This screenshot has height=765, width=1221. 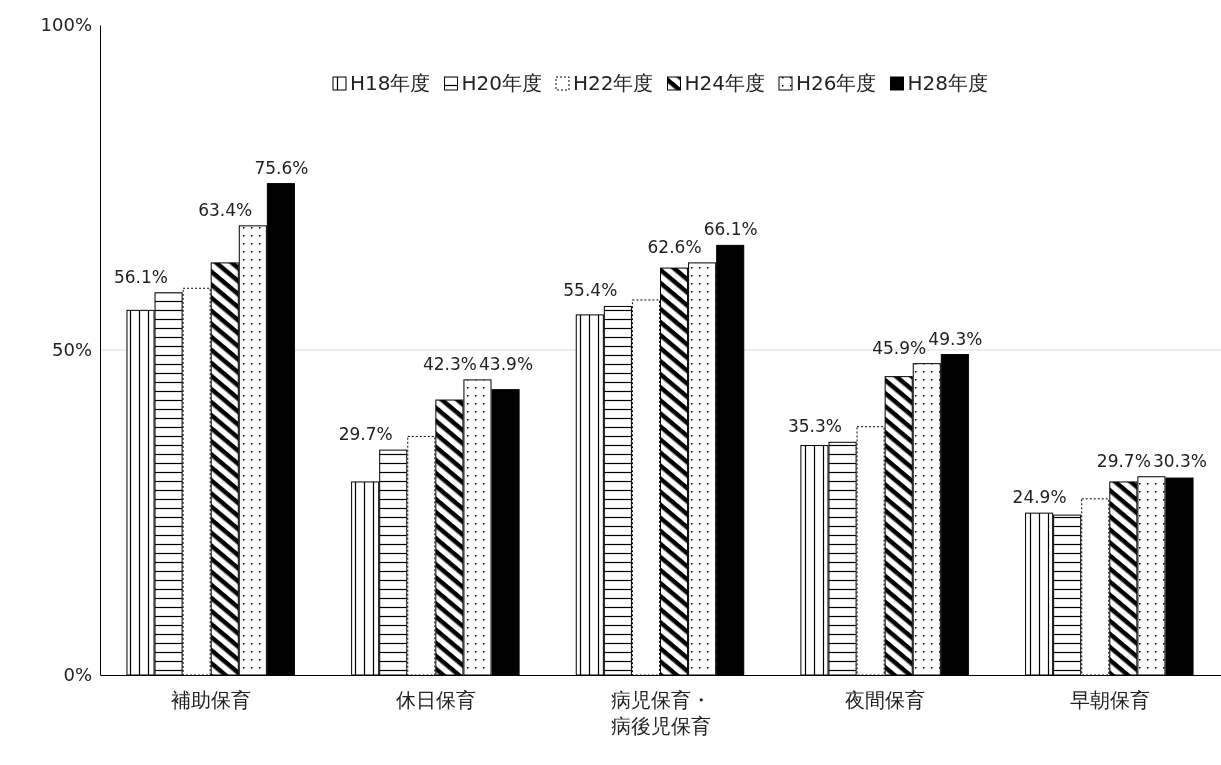 What do you see at coordinates (947, 83) in the screenshot?
I see `legend-label: H28年度` at bounding box center [947, 83].